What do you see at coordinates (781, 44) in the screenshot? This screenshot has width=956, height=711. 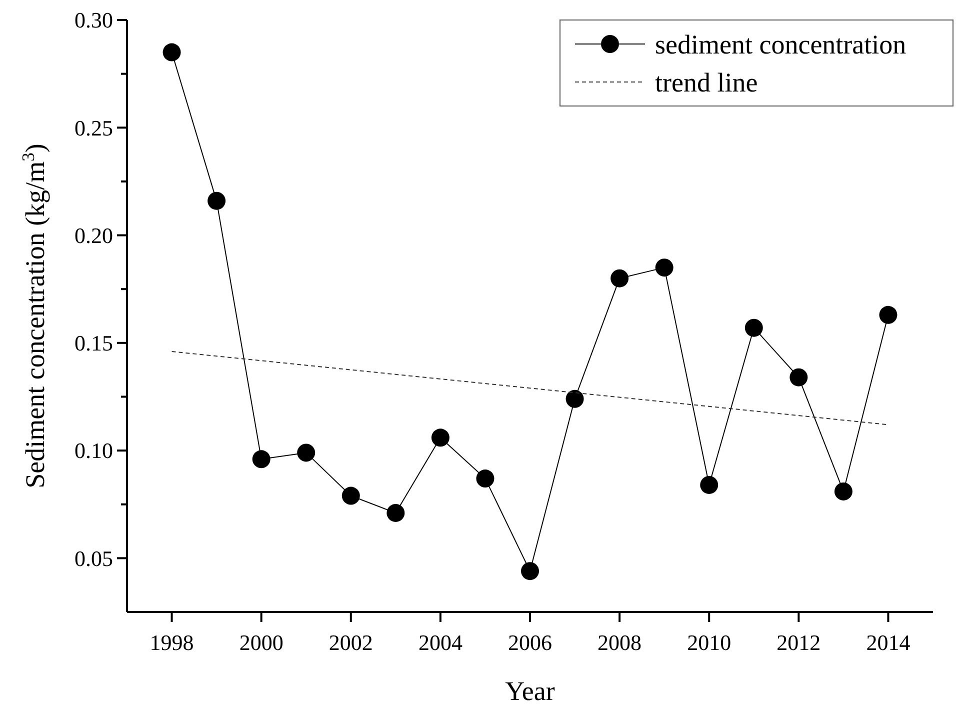 I see `legend-label: sediment concentration` at bounding box center [781, 44].